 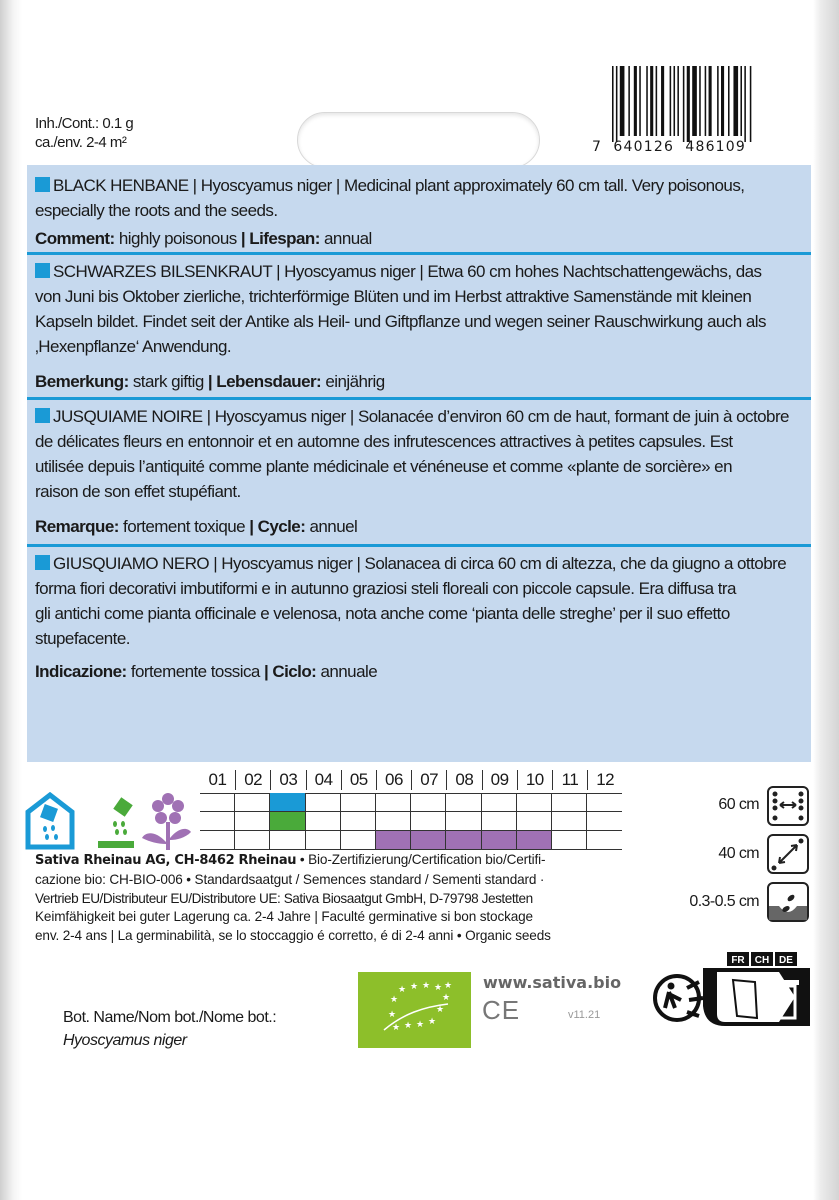 What do you see at coordinates (411, 793) in the screenshot?
I see `calendar-grid-line` at bounding box center [411, 793].